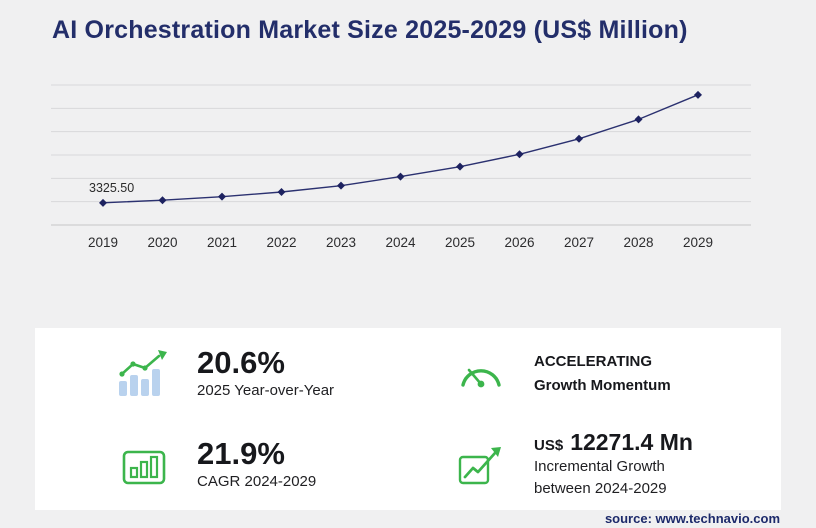  I want to click on svg-text: 2022, so click(281, 242).